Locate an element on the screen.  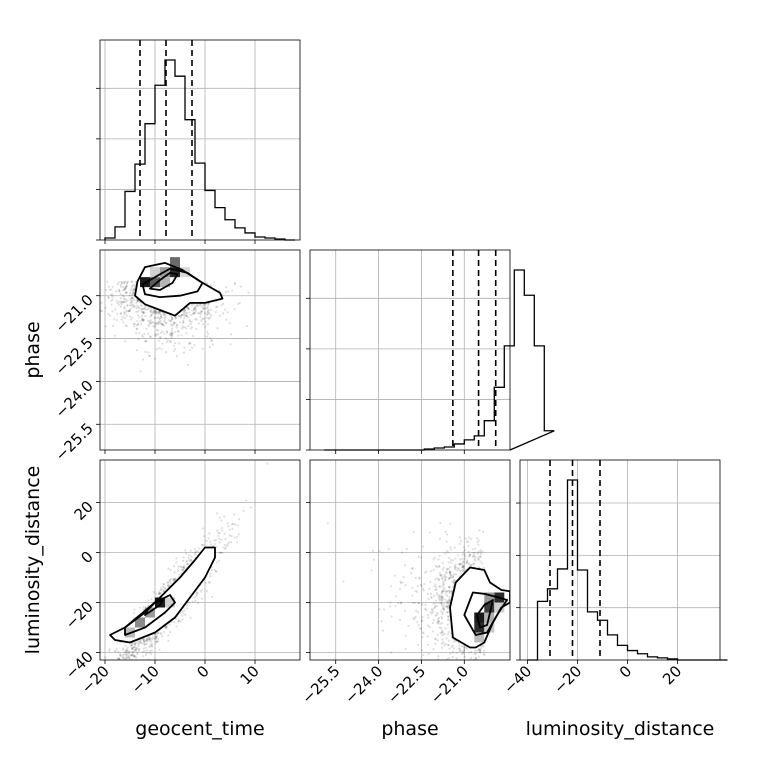
x-axis-label-phase: phase is located at coordinates (409, 729).